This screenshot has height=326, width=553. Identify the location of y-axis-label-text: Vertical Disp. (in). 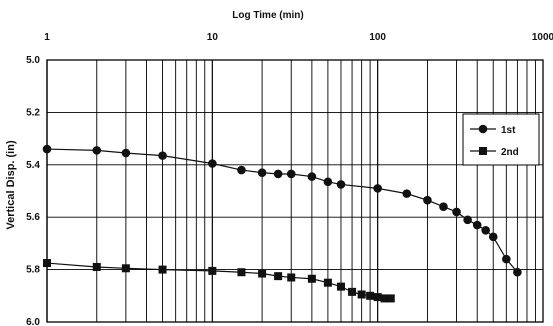
(11, 185).